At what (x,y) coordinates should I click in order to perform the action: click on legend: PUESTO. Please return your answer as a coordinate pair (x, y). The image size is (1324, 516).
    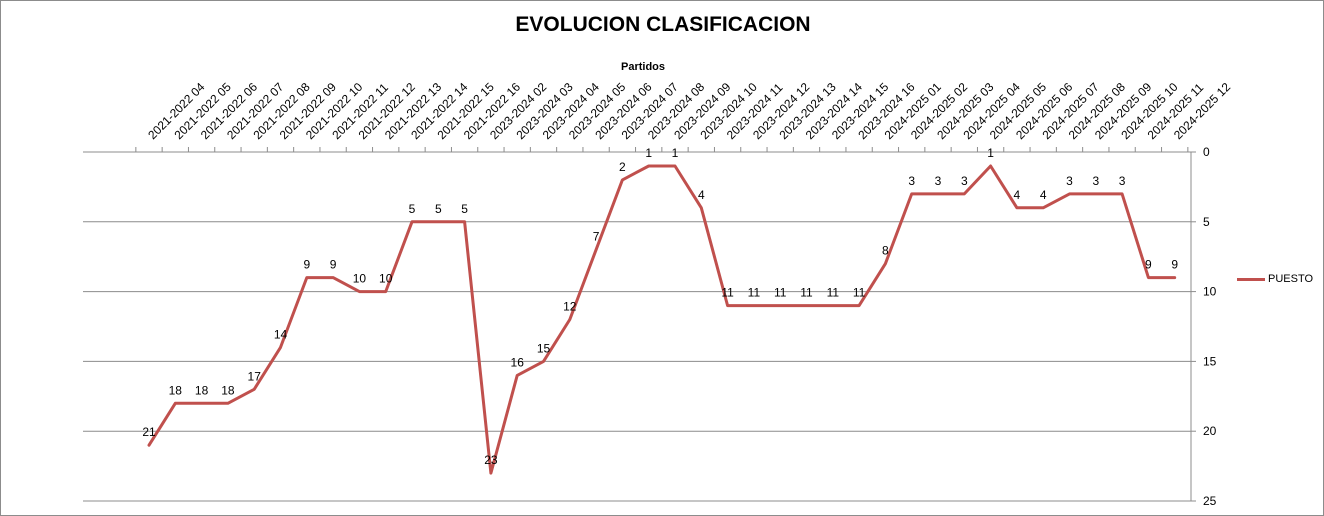
    Looking at the image, I should click on (1275, 279).